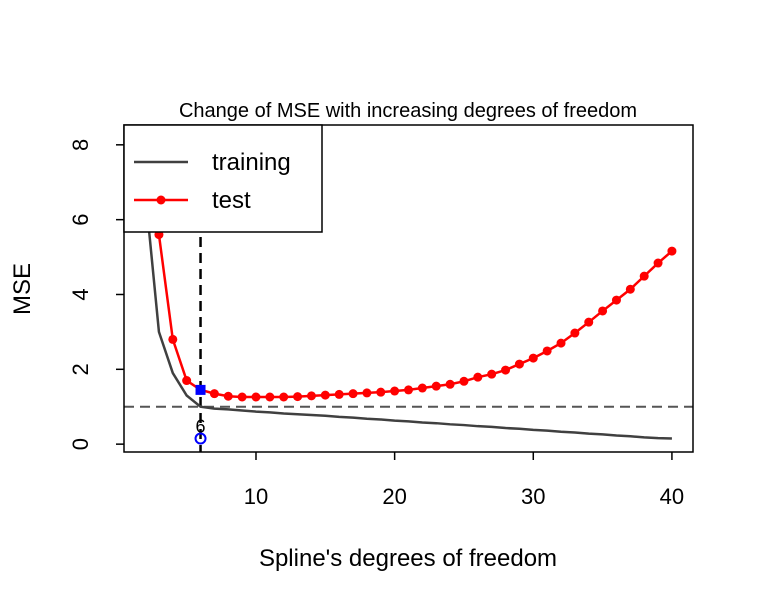  What do you see at coordinates (200, 389) in the screenshot?
I see `highlight-point` at bounding box center [200, 389].